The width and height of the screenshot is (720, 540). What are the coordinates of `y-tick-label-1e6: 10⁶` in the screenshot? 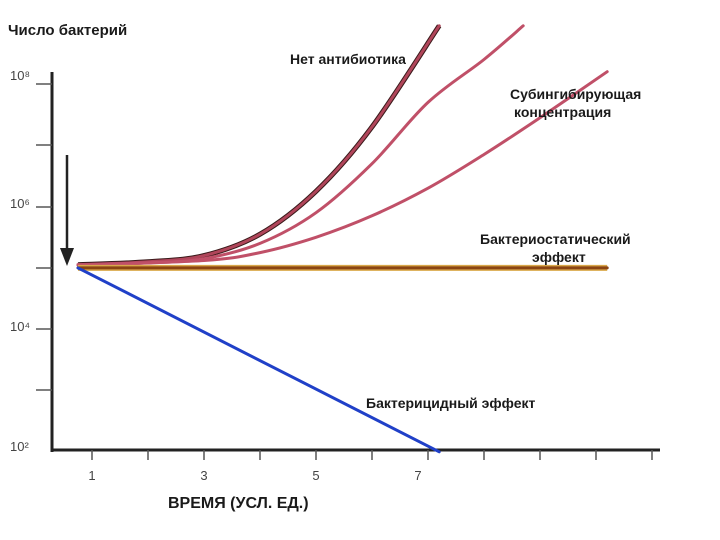 It's located at (20, 203).